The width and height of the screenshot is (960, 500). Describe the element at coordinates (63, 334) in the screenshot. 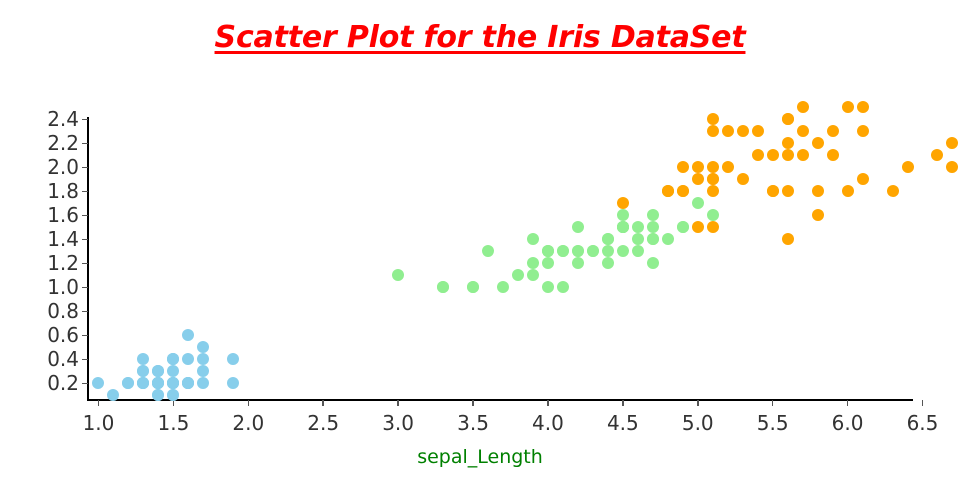

I see `y-tick-label: 0.6` at that location.